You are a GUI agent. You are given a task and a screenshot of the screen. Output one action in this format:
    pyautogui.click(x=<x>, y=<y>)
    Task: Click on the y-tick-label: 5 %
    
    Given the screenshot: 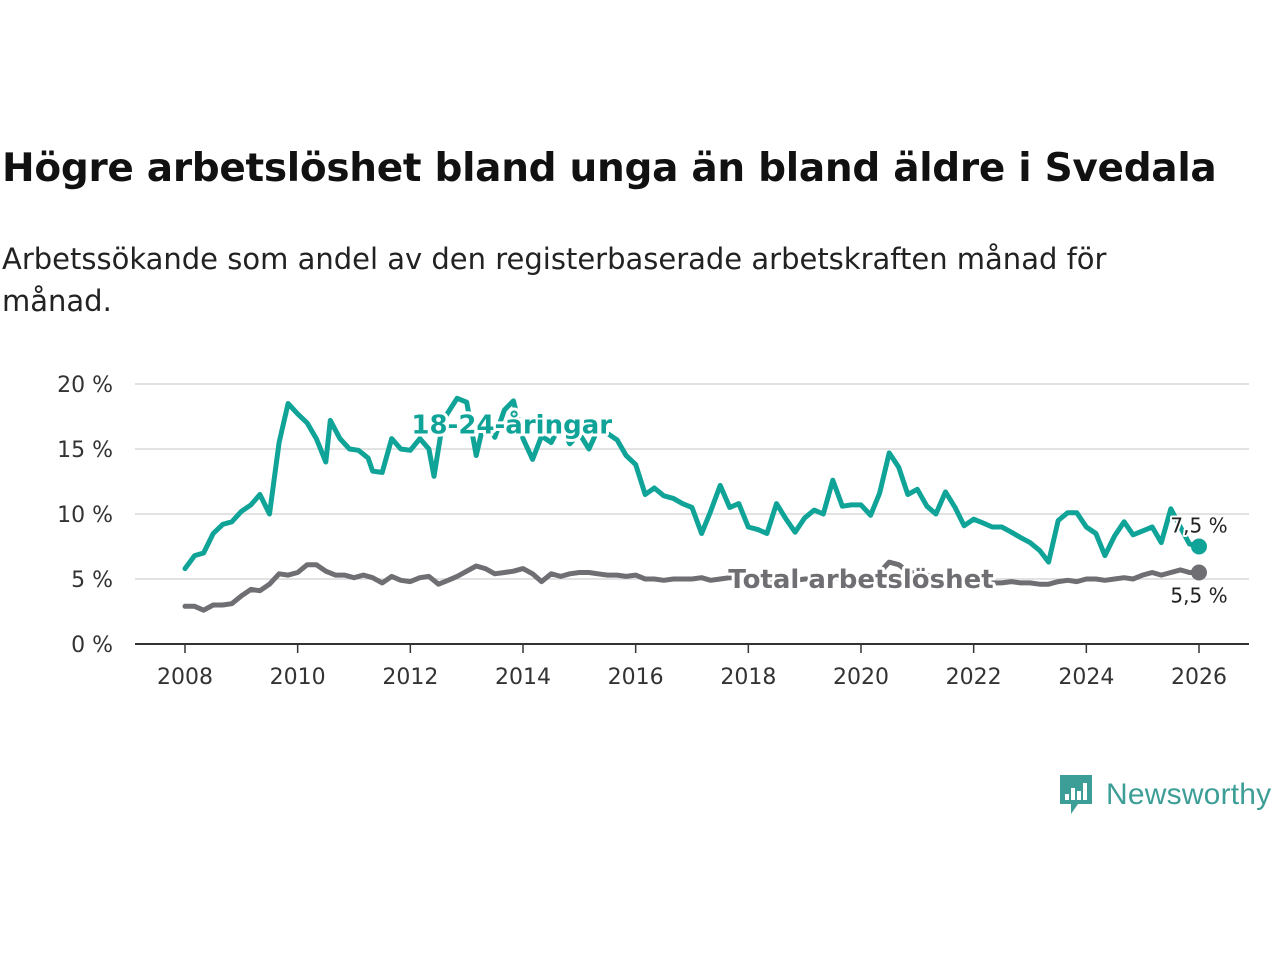 What is the action you would take?
    pyautogui.click(x=92, y=580)
    